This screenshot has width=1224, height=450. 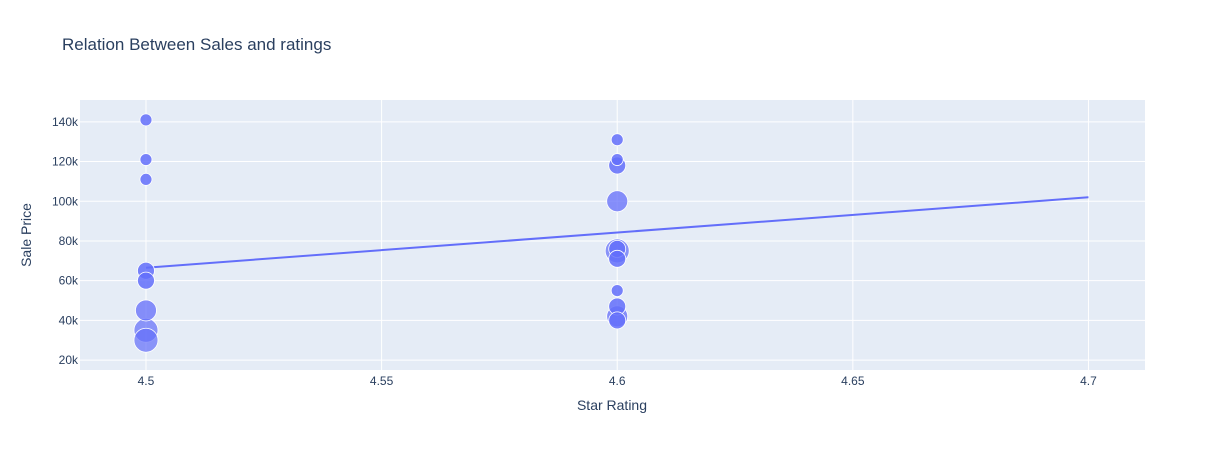 I want to click on x-axis-title: Star Rating, so click(x=612, y=405).